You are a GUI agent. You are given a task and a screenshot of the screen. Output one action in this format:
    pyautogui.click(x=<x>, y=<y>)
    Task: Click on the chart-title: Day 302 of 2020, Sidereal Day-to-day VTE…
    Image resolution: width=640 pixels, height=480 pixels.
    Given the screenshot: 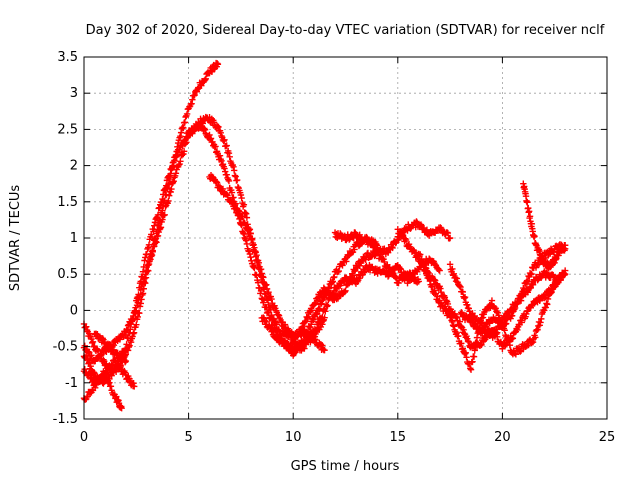 What is the action you would take?
    pyautogui.click(x=345, y=30)
    